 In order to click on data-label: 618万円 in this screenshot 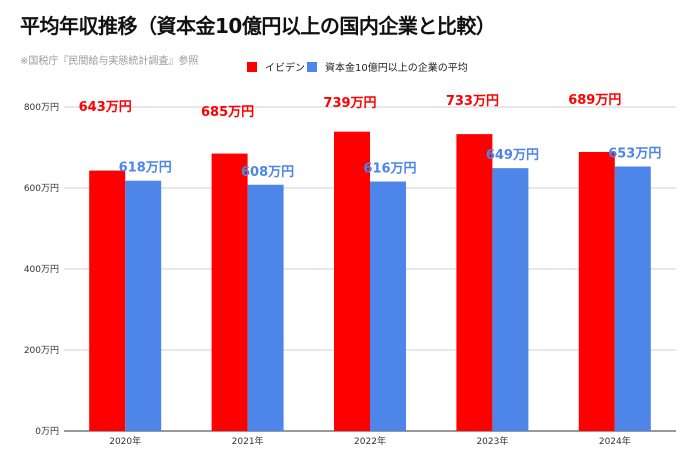, I will do `click(145, 168)`.